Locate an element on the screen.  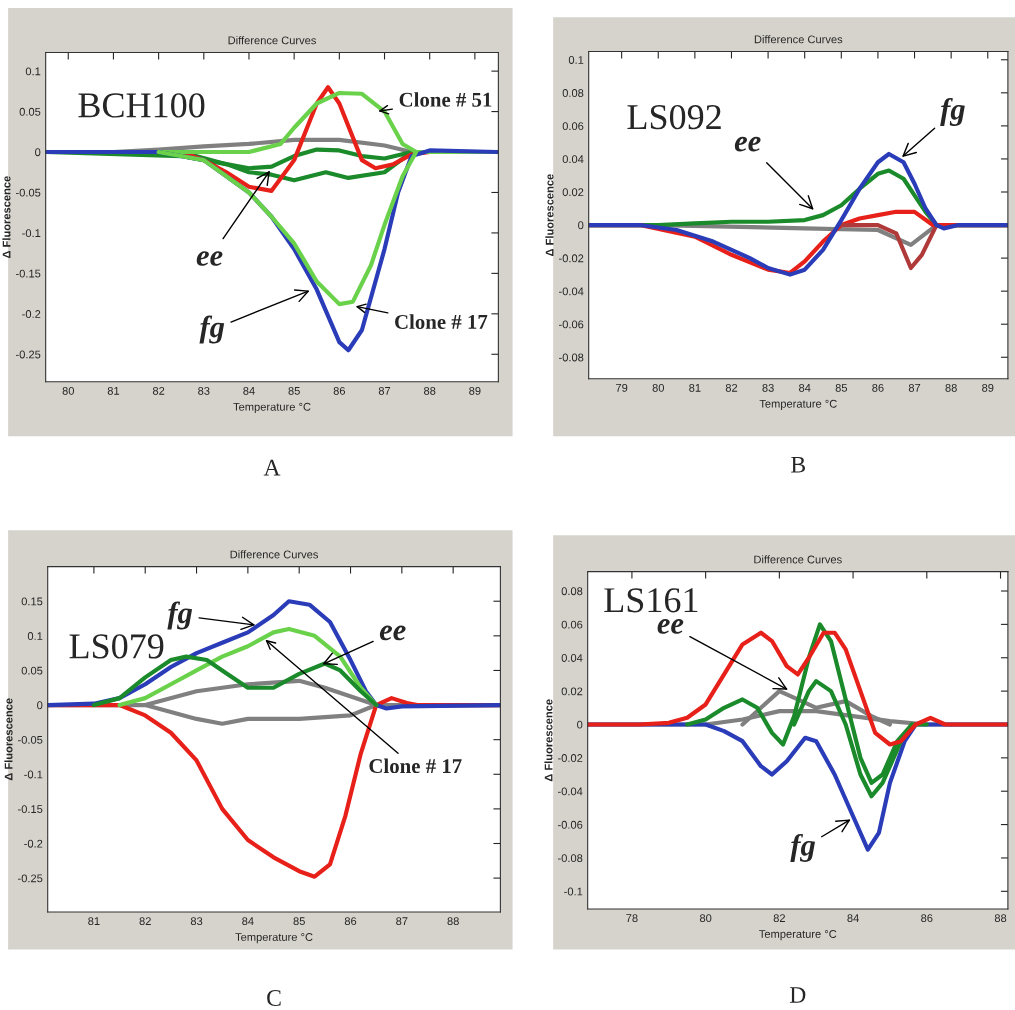
x-tick-label: 78 is located at coordinates (632, 918).